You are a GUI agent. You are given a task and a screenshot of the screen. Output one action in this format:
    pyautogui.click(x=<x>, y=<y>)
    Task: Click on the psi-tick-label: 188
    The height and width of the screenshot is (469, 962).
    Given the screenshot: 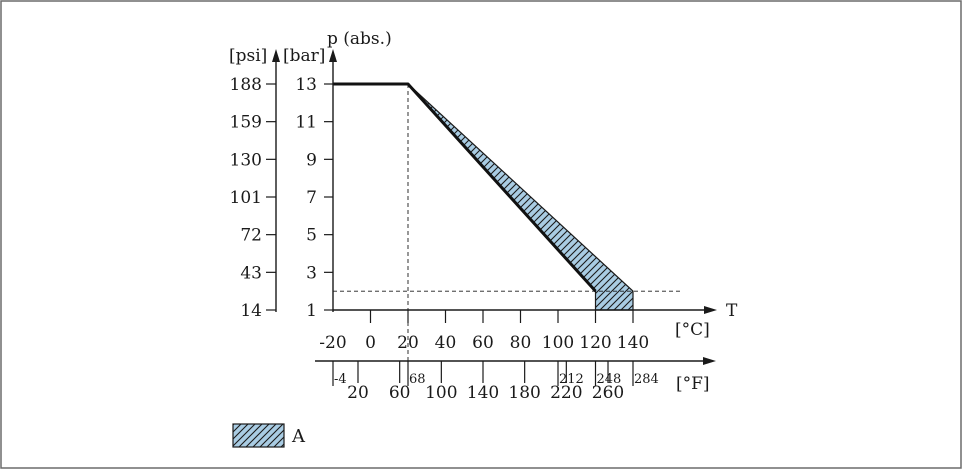 What is the action you would take?
    pyautogui.click(x=246, y=85)
    